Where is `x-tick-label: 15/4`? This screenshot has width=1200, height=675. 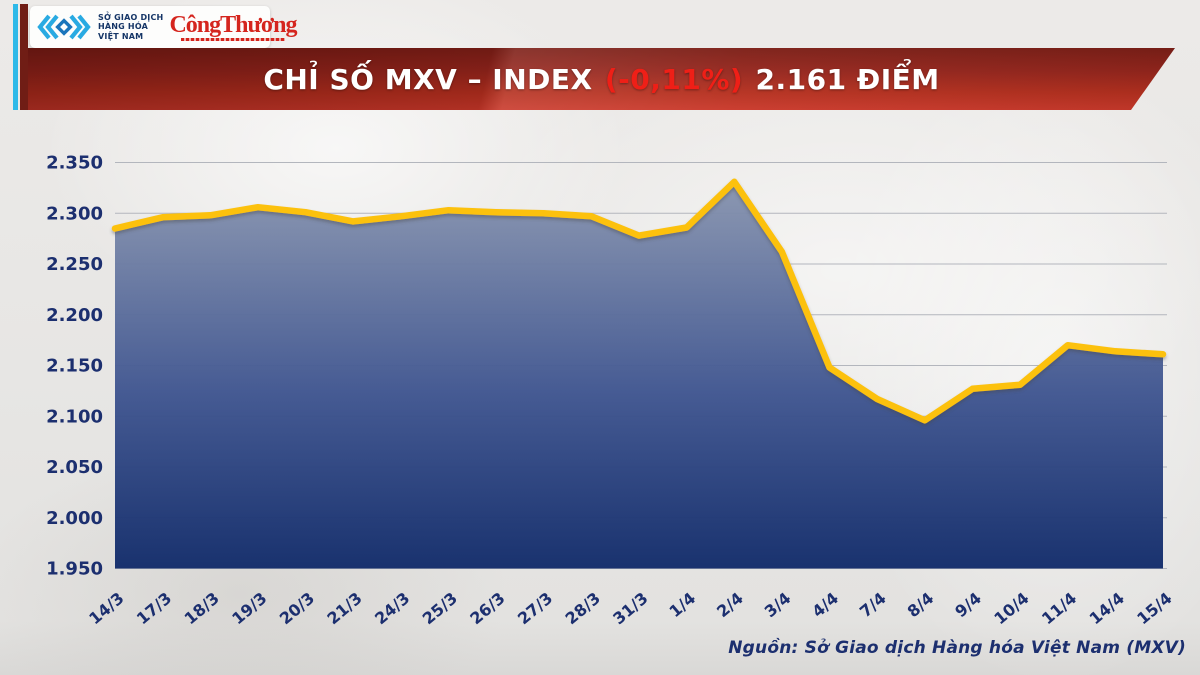 x-tick-label: 15/4 is located at coordinates (1154, 609).